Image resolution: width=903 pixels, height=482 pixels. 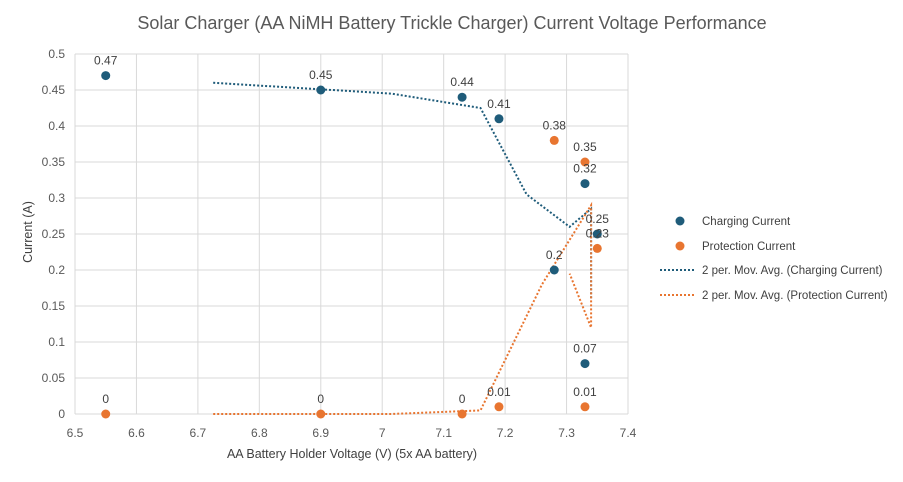 What do you see at coordinates (54, 234) in the screenshot?
I see `y-tick-label: 0.25` at bounding box center [54, 234].